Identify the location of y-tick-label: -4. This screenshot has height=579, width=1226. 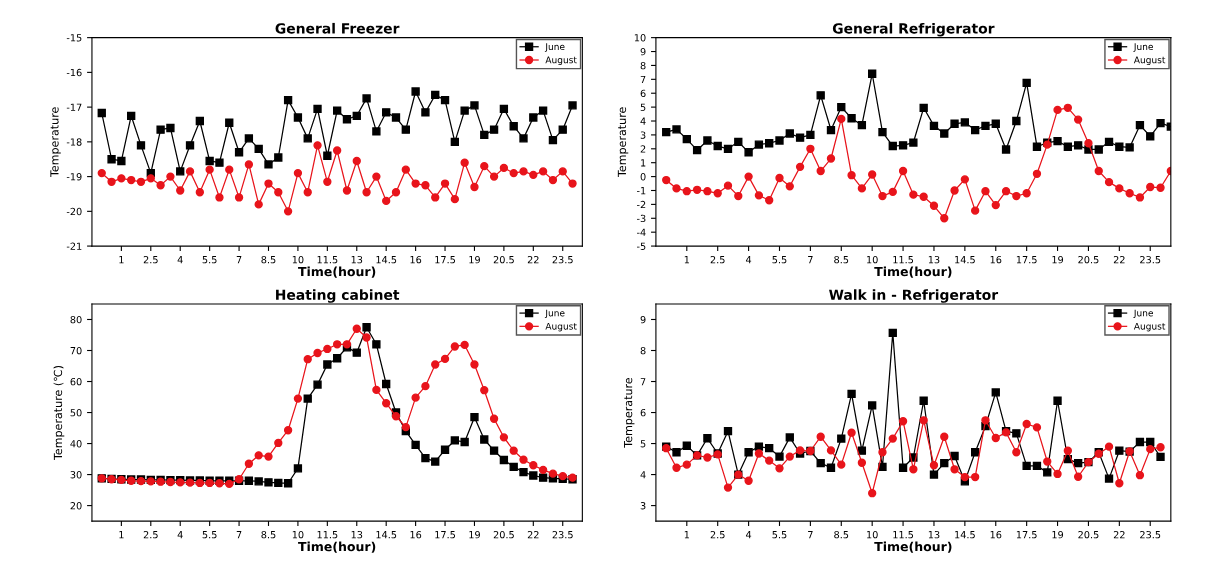
(641, 232).